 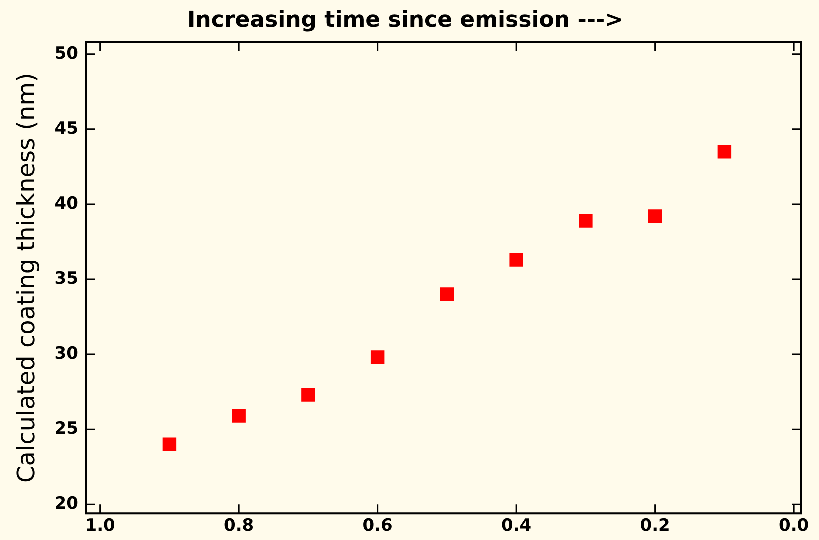 I want to click on x-tick-label: 1.0, so click(x=100, y=526).